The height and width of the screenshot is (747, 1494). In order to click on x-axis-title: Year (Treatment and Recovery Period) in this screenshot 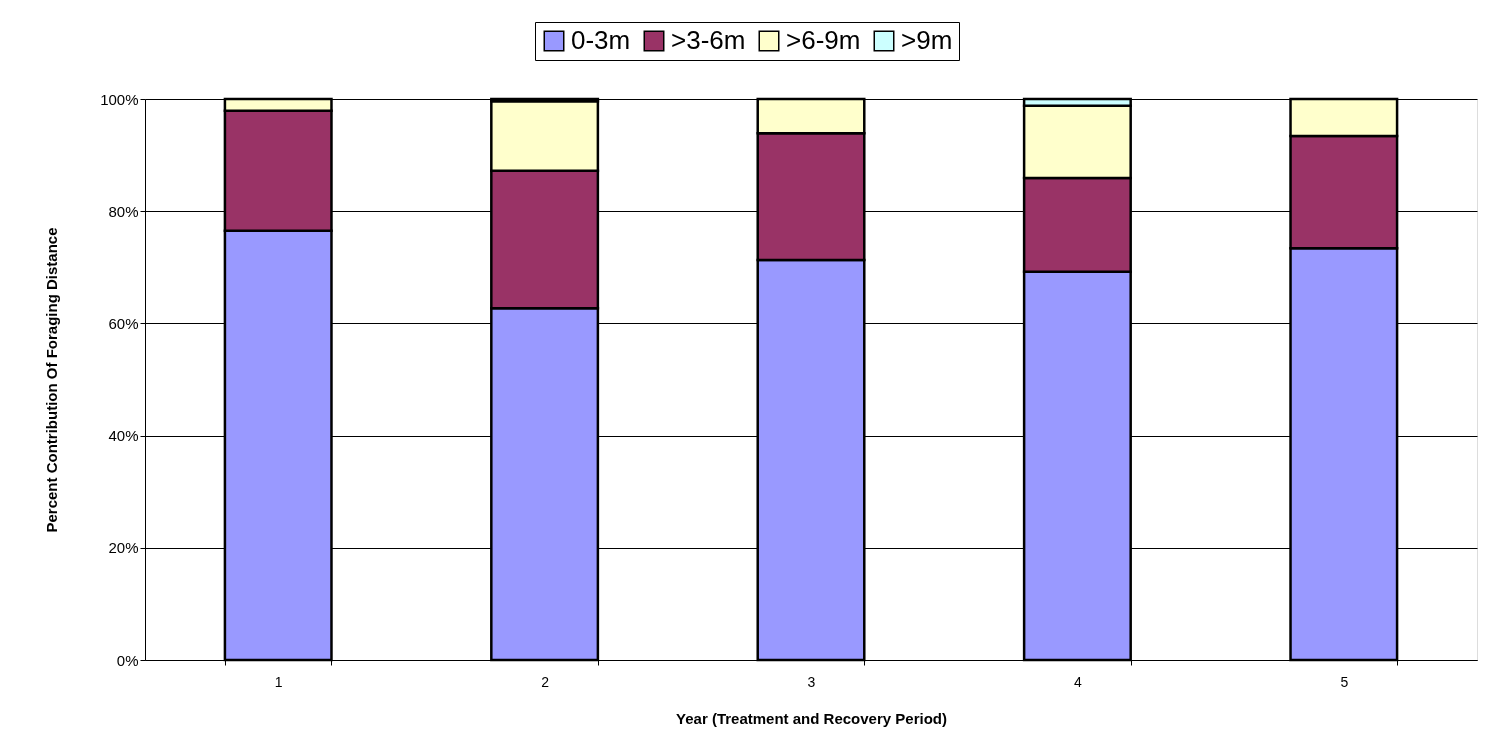, I will do `click(811, 718)`.